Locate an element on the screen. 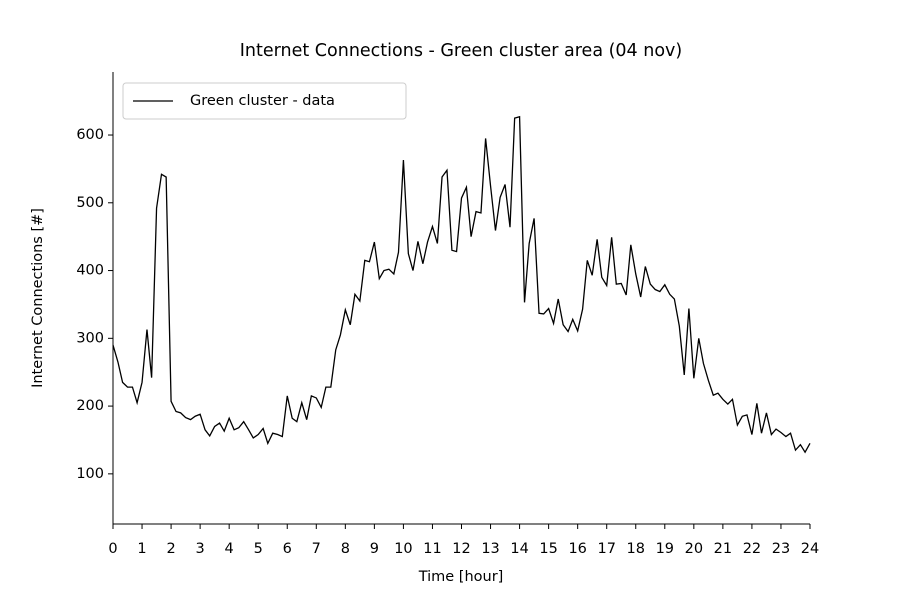 The height and width of the screenshot is (600, 900). x-tick-label: 11 is located at coordinates (432, 549).